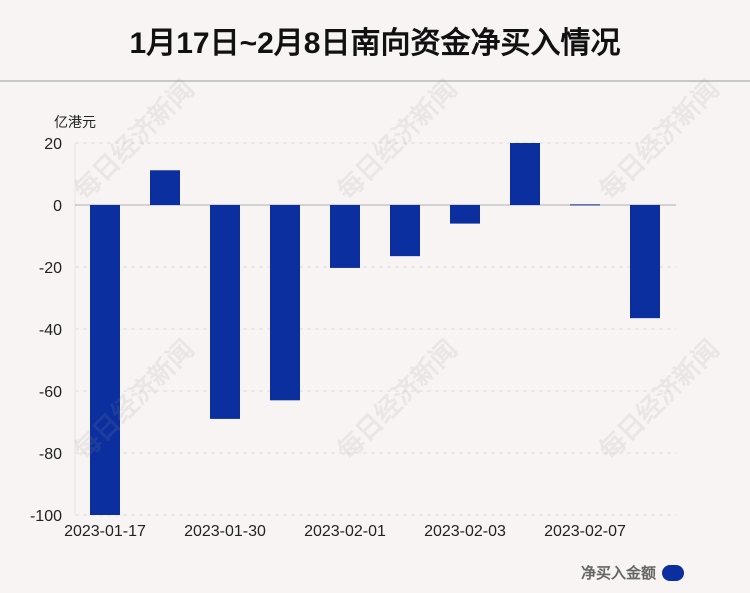 The width and height of the screenshot is (750, 593). I want to click on x-tick-label: 2023-01-30, so click(225, 531).